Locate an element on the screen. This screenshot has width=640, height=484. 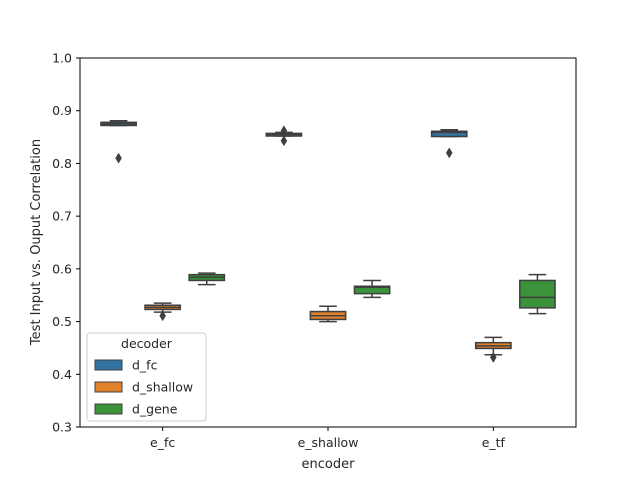
box-d_fc-e_shallow is located at coordinates (284, 136).